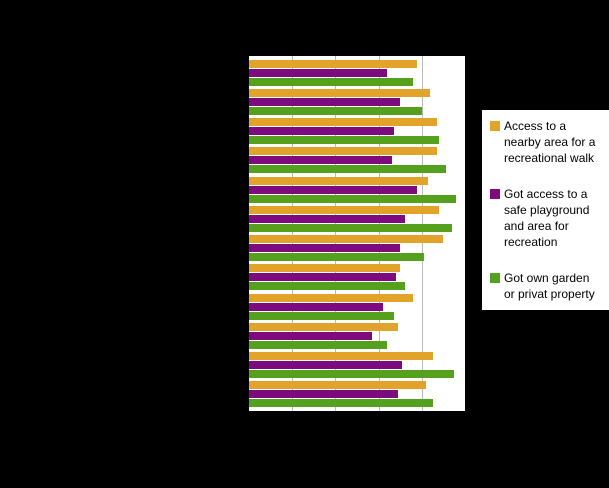 The image size is (609, 488). I want to click on legend-item-own-garden: Got own garden or privat property, so click(545, 286).